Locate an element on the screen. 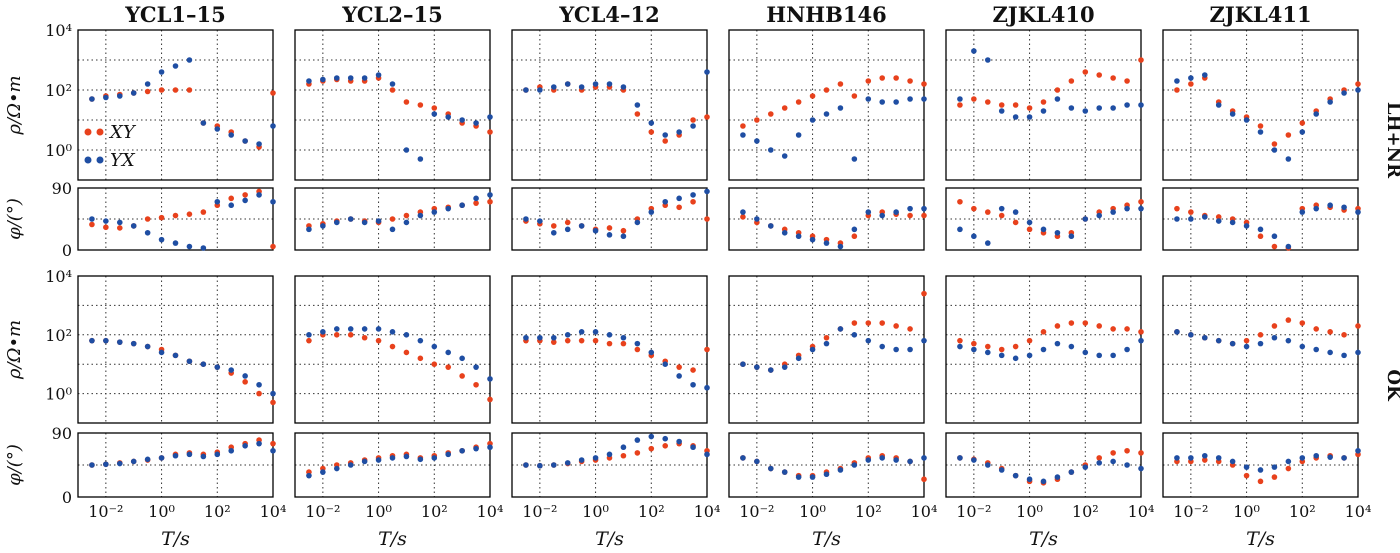 The height and width of the screenshot is (553, 1400). x-axis-label: T/s is located at coordinates (826, 539).